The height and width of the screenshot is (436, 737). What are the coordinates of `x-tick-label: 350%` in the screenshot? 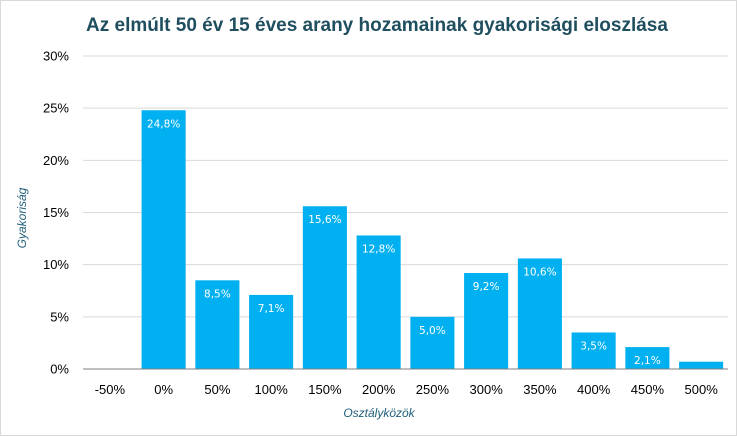 It's located at (540, 389).